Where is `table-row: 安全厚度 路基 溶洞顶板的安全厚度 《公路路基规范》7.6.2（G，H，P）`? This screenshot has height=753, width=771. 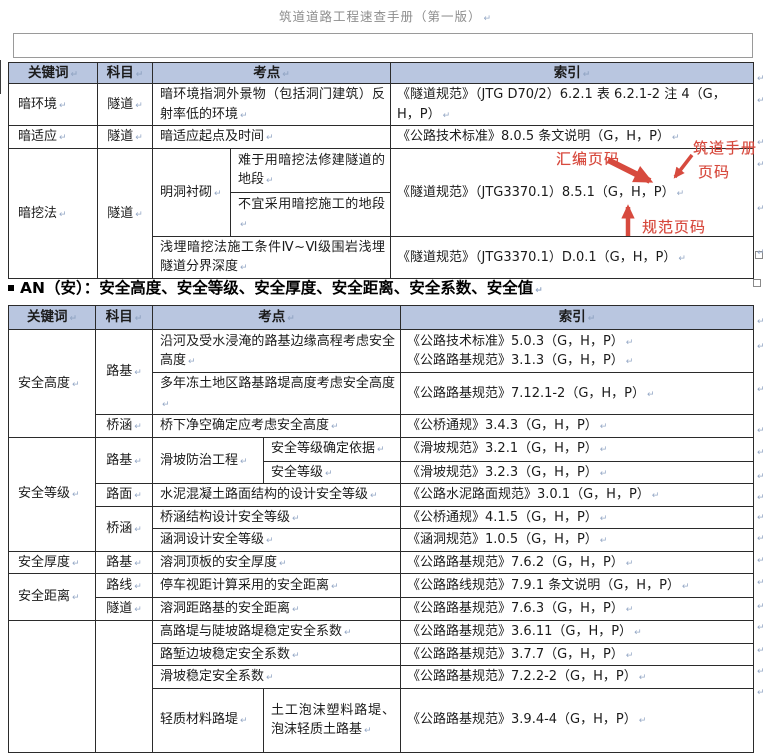 table-row: 安全厚度 路基 溶洞顶板的安全厚度 《公路路基规范》7.6.2（G，H，P） is located at coordinates (381, 562).